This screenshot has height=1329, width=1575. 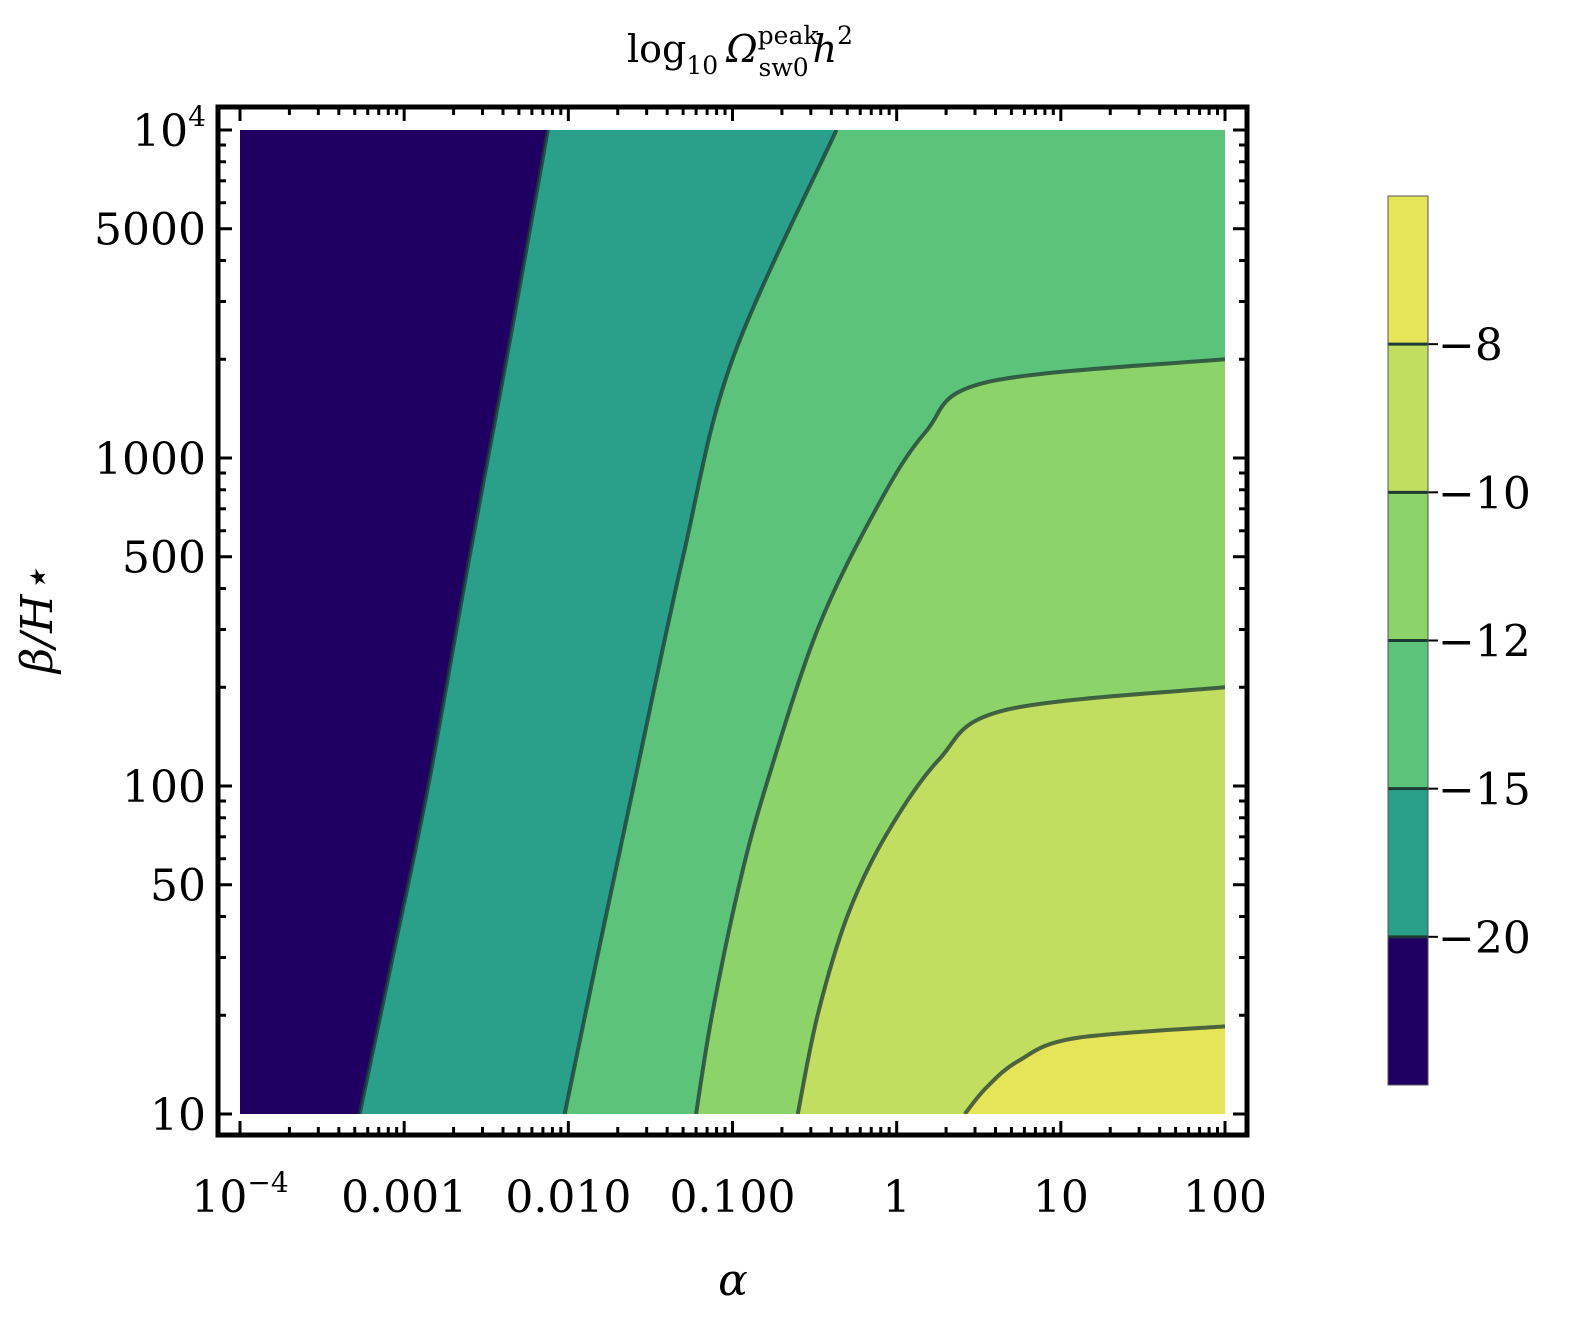 What do you see at coordinates (150, 230) in the screenshot?
I see `y-tick-label: 5000` at bounding box center [150, 230].